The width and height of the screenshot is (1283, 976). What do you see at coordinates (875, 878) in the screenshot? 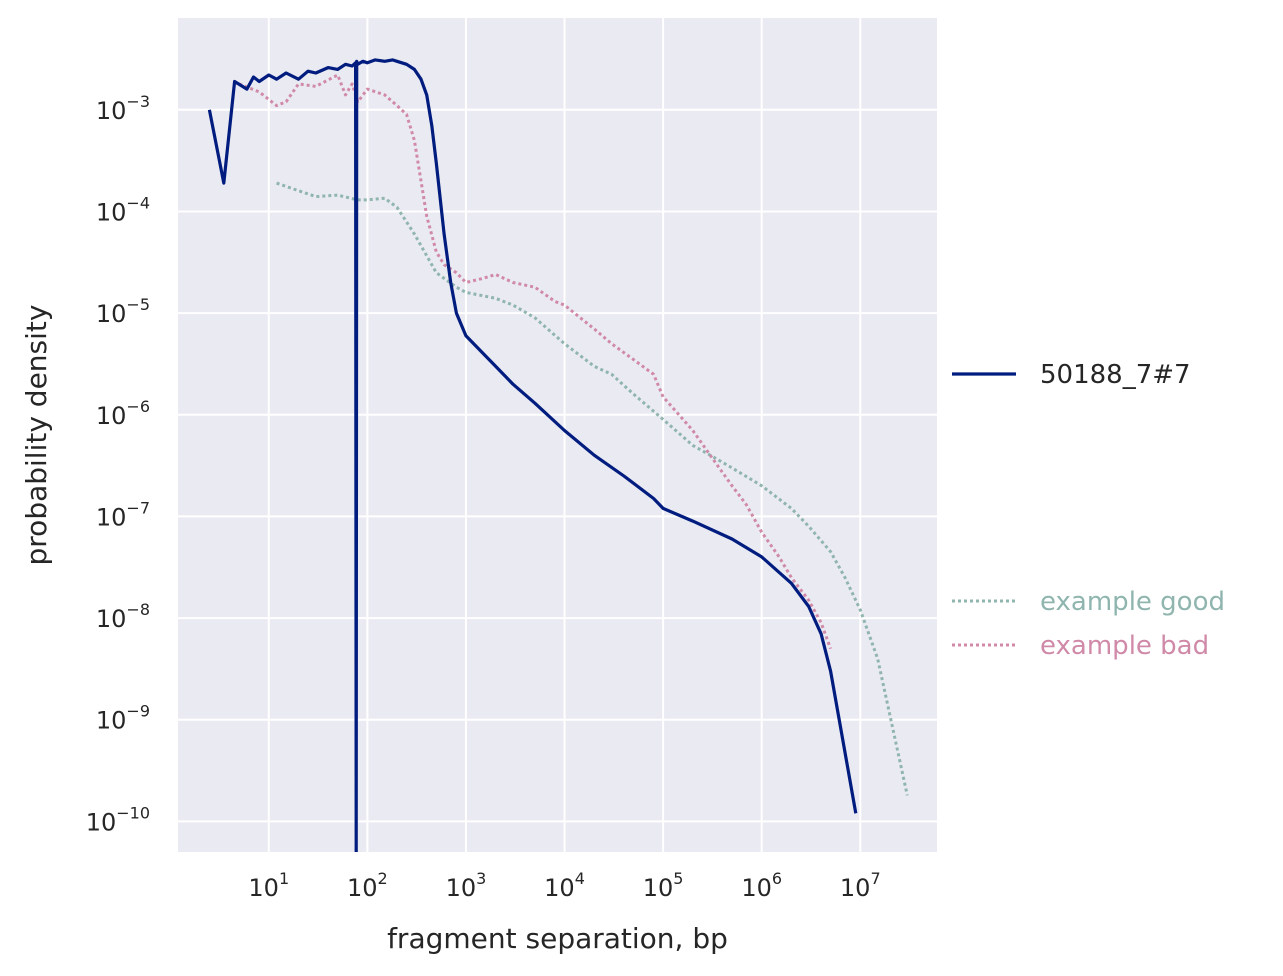
I see `x-tick-exponent: 7` at bounding box center [875, 878].